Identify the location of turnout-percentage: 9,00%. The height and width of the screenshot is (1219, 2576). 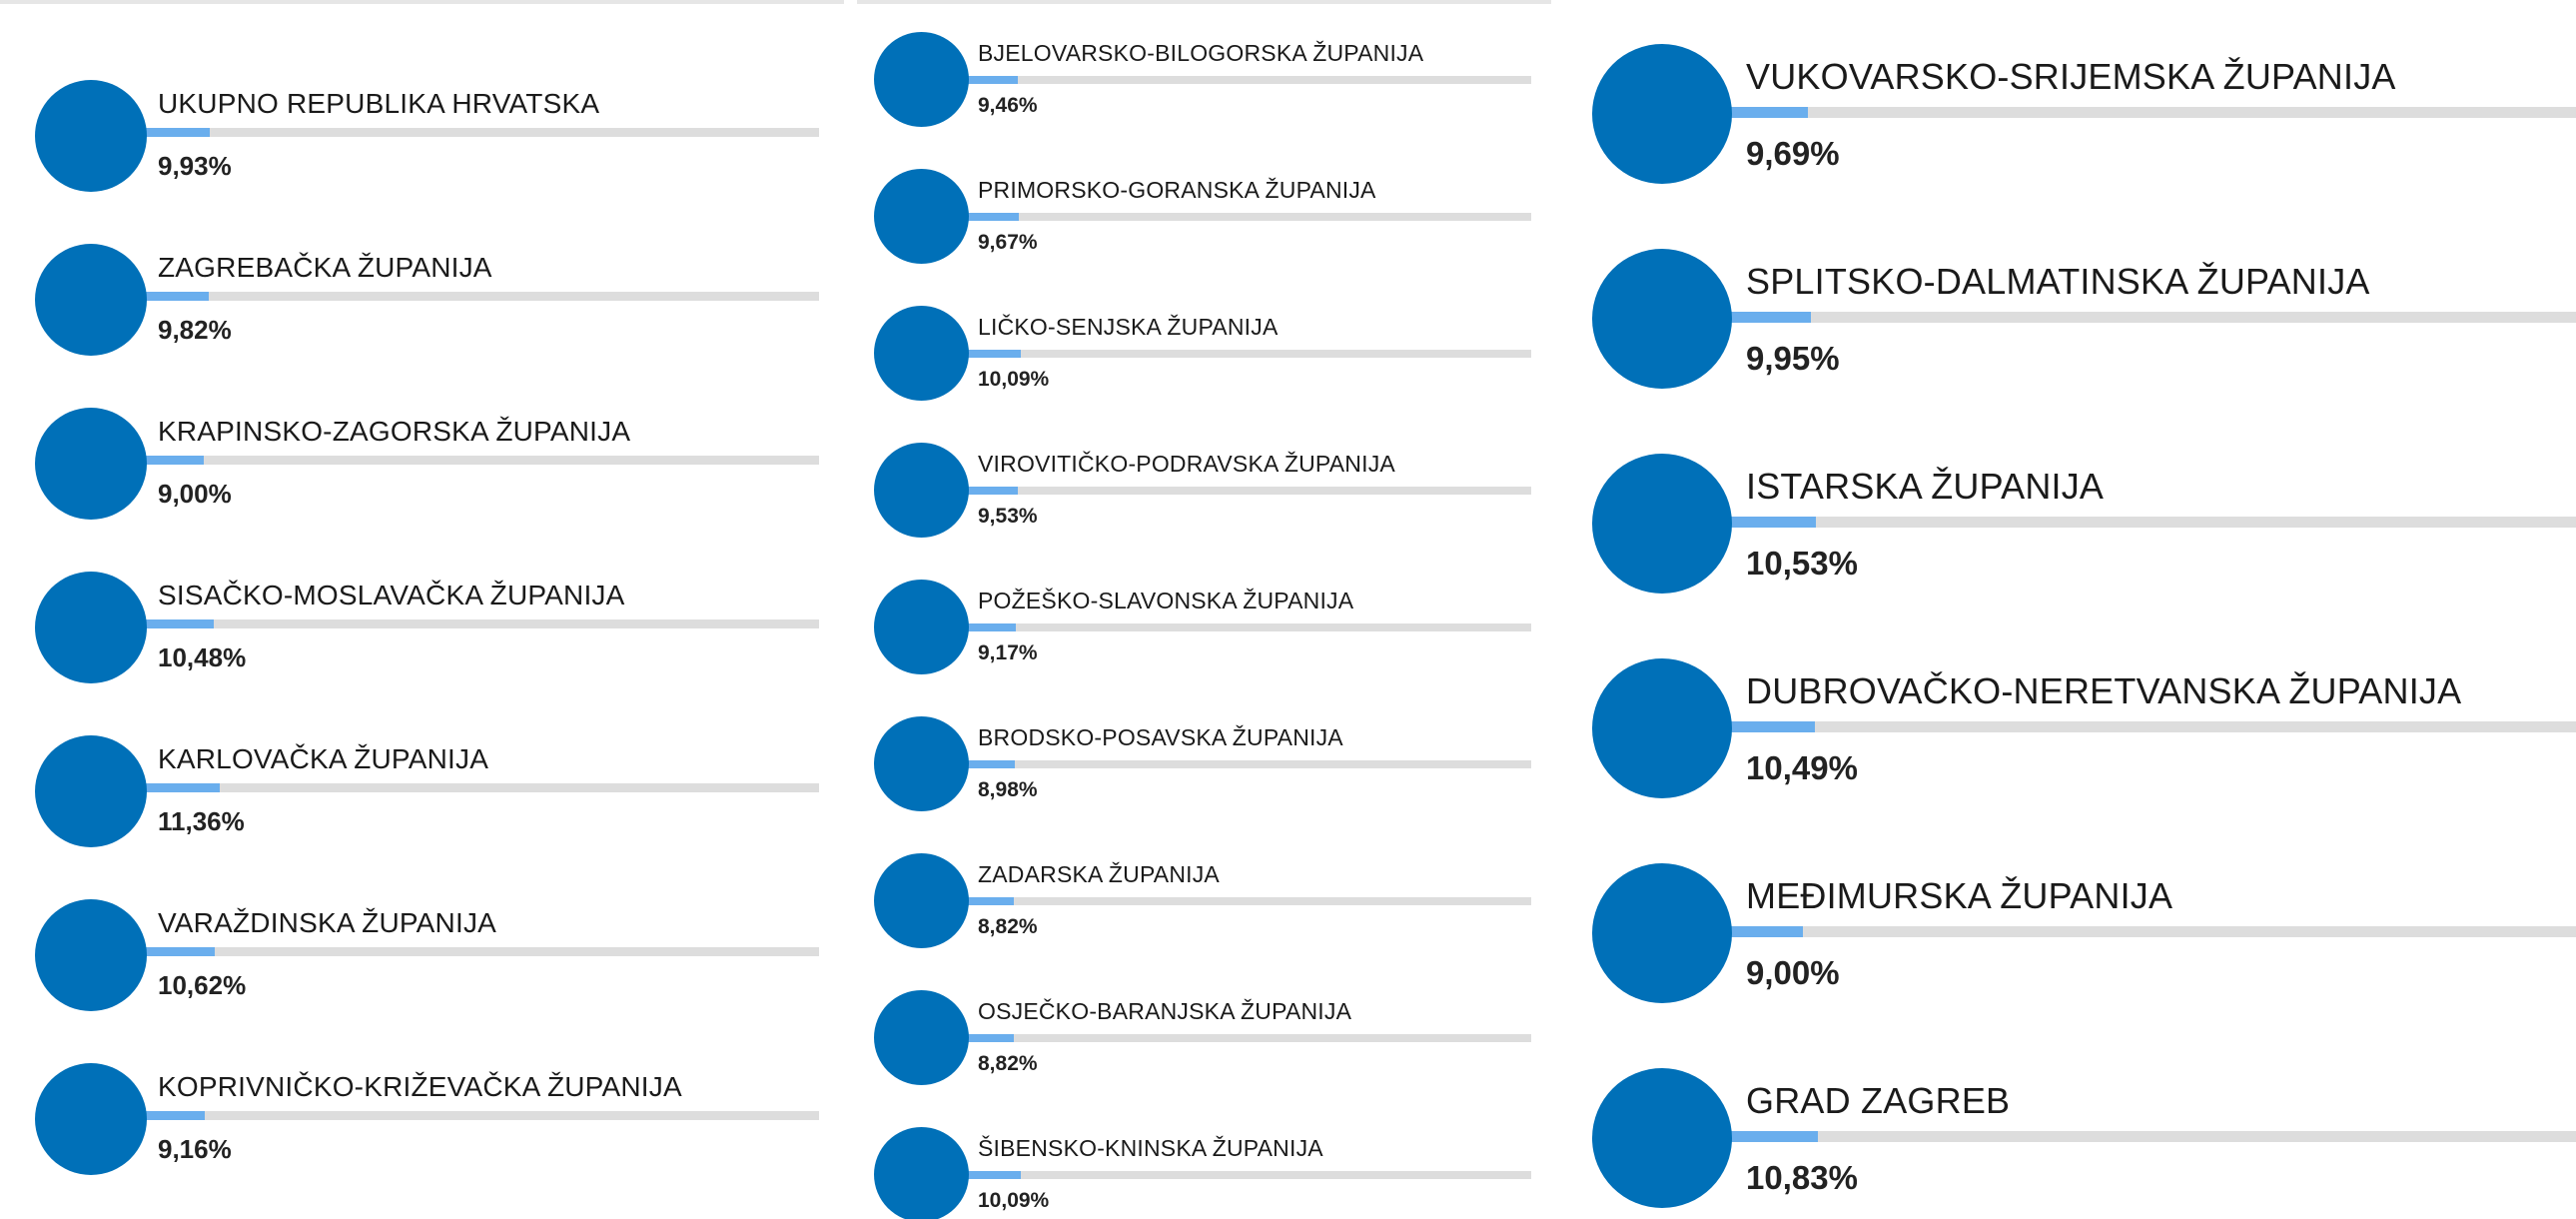
(195, 494).